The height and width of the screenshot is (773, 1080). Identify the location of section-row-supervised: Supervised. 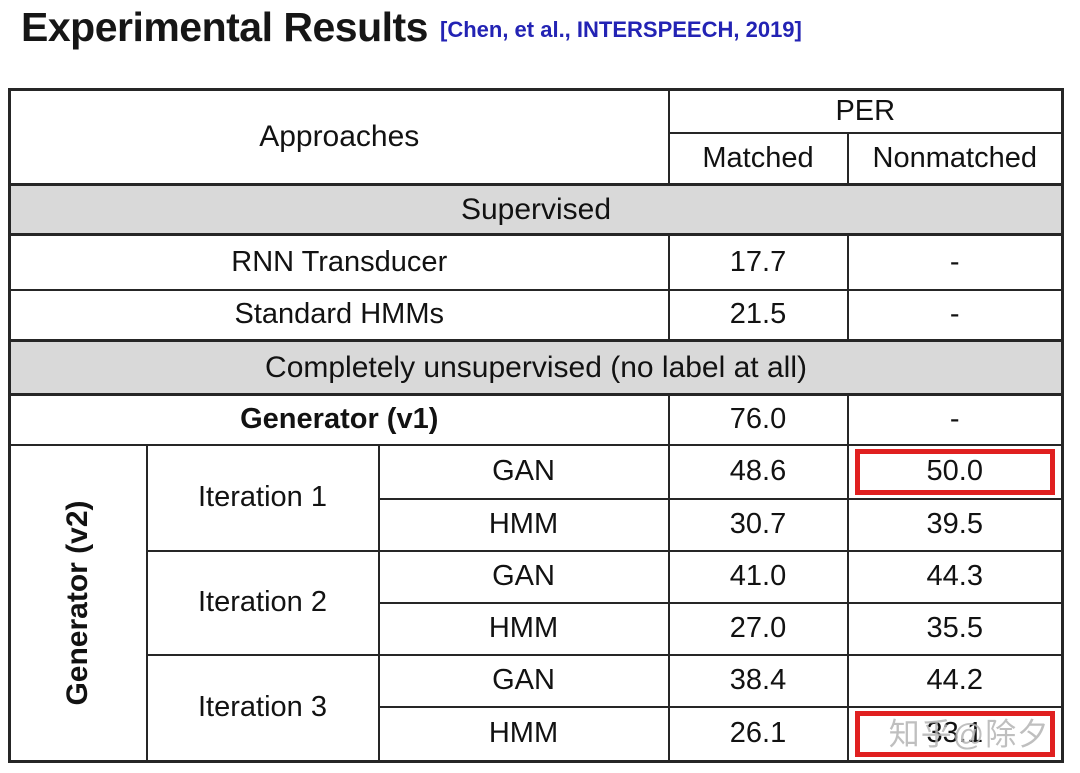
(536, 209).